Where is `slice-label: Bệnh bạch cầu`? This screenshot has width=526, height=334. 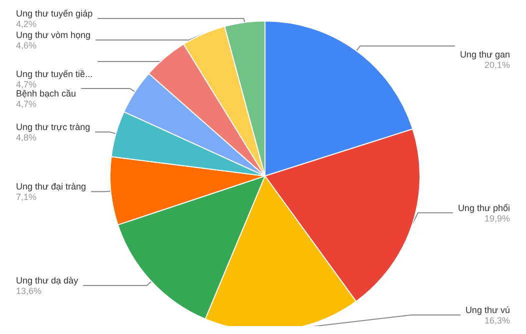 slice-label: Bệnh bạch cầu is located at coordinates (46, 93).